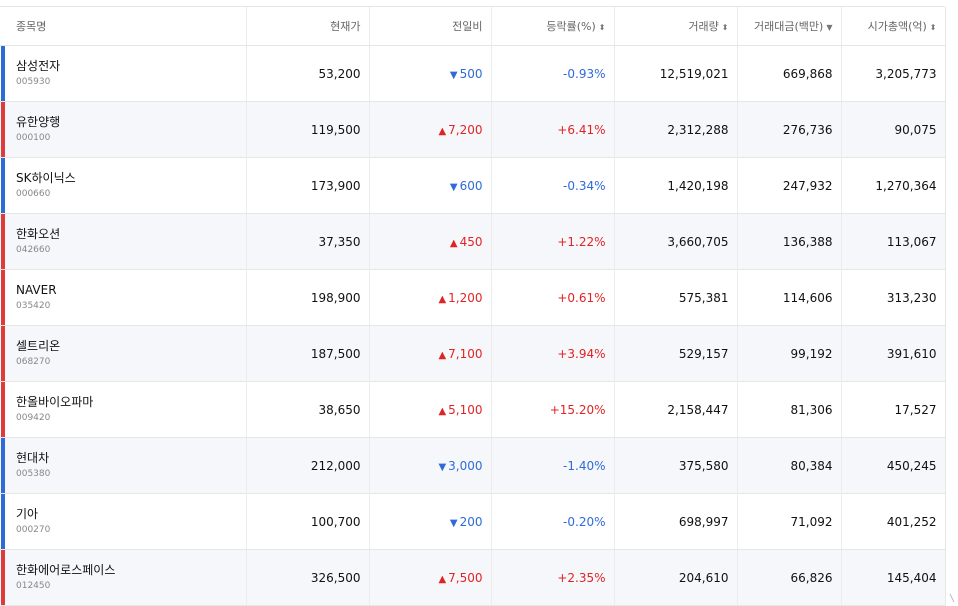 The width and height of the screenshot is (958, 606). I want to click on stock-code: 005380, so click(33, 474).